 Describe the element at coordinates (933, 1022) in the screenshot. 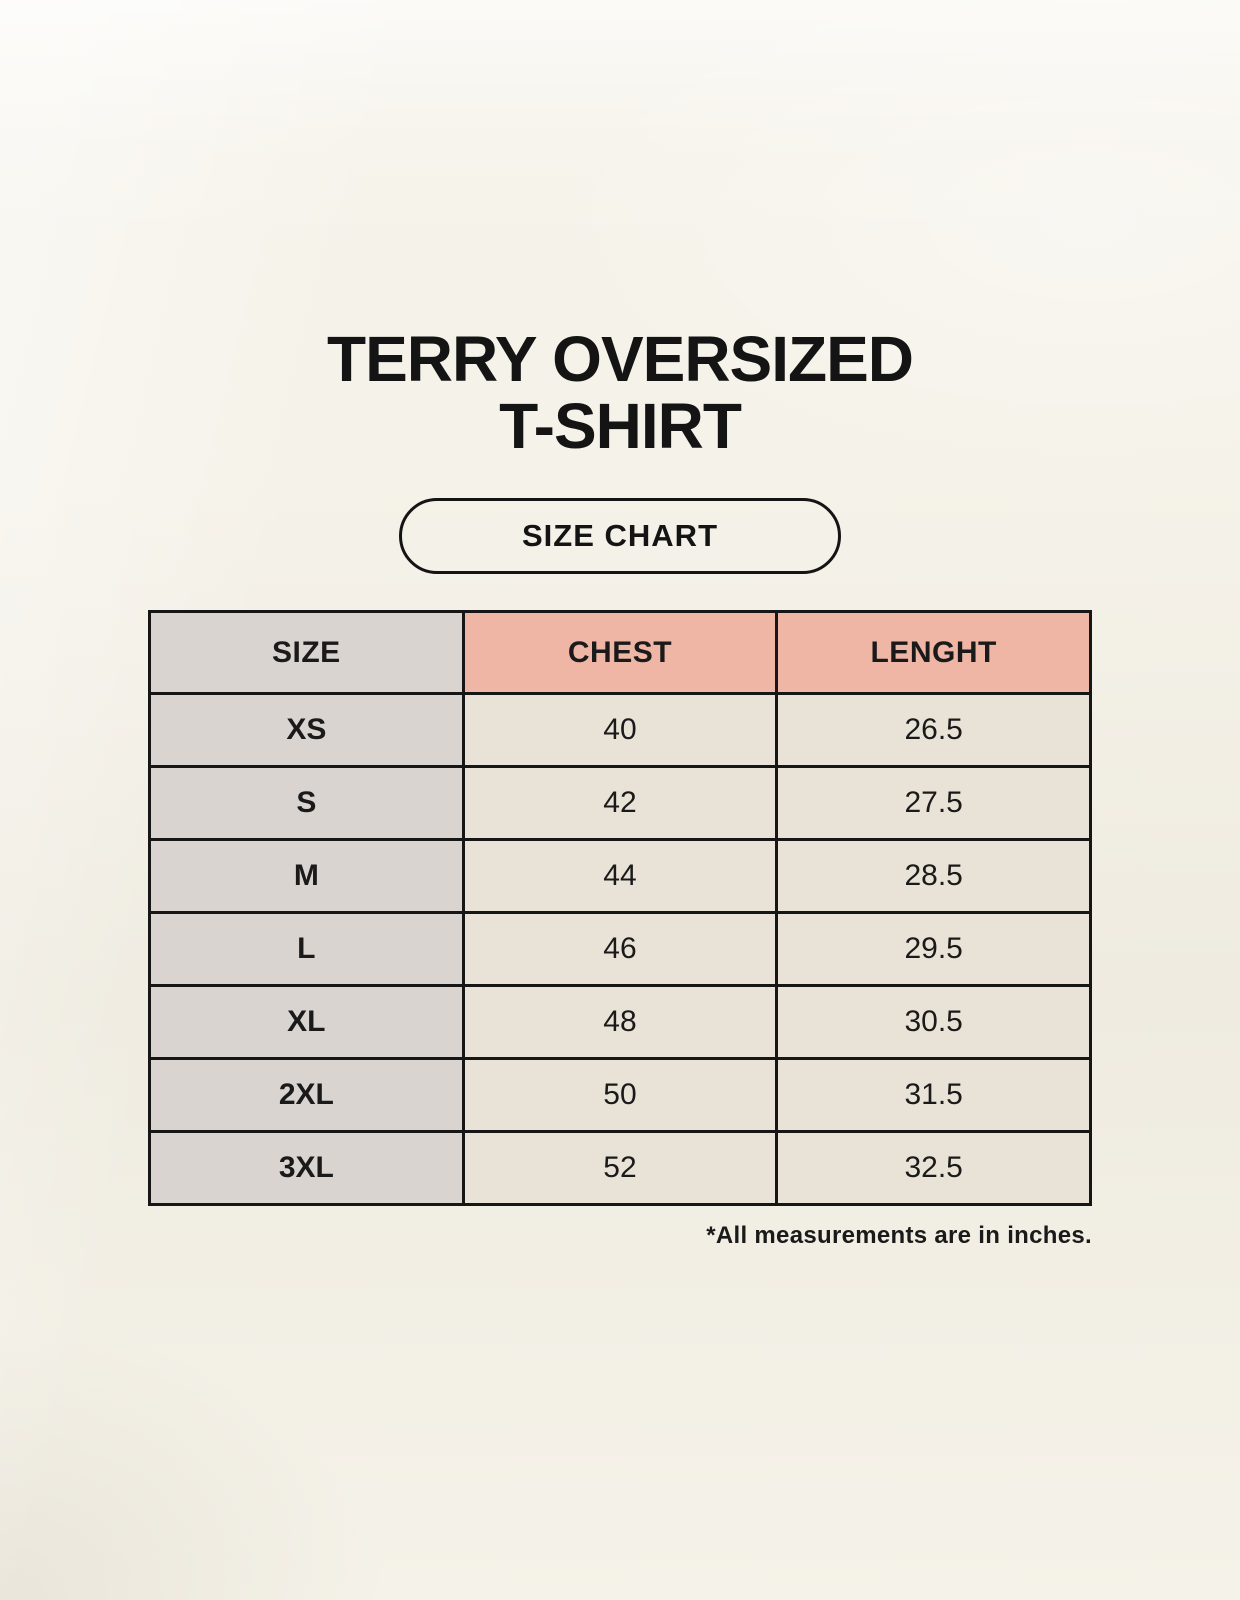

I see `length-value: 30.5` at that location.